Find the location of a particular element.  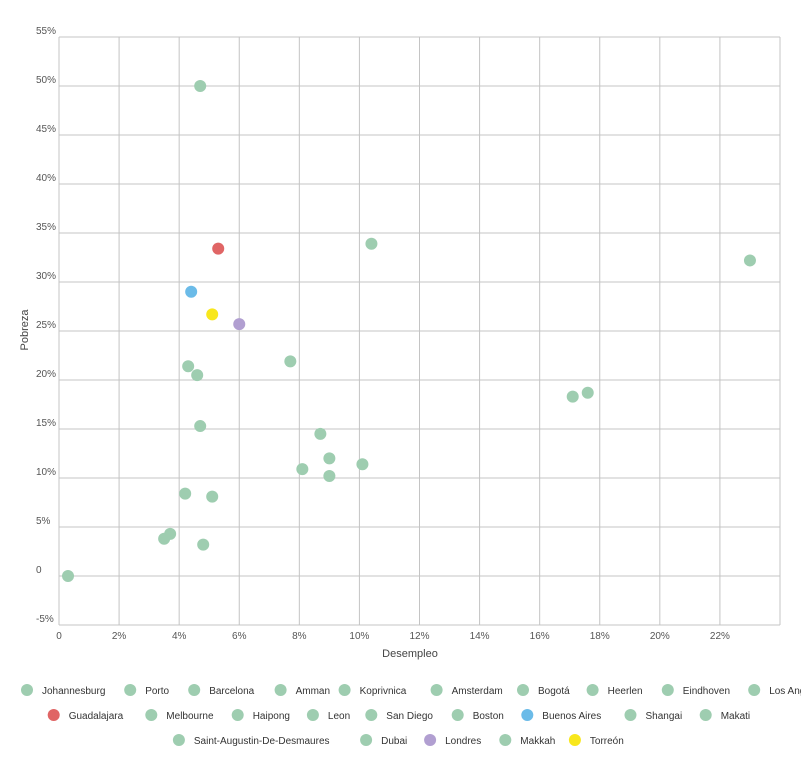

legend-item: Saint-Augustin-De-Desmaures is located at coordinates (251, 740).